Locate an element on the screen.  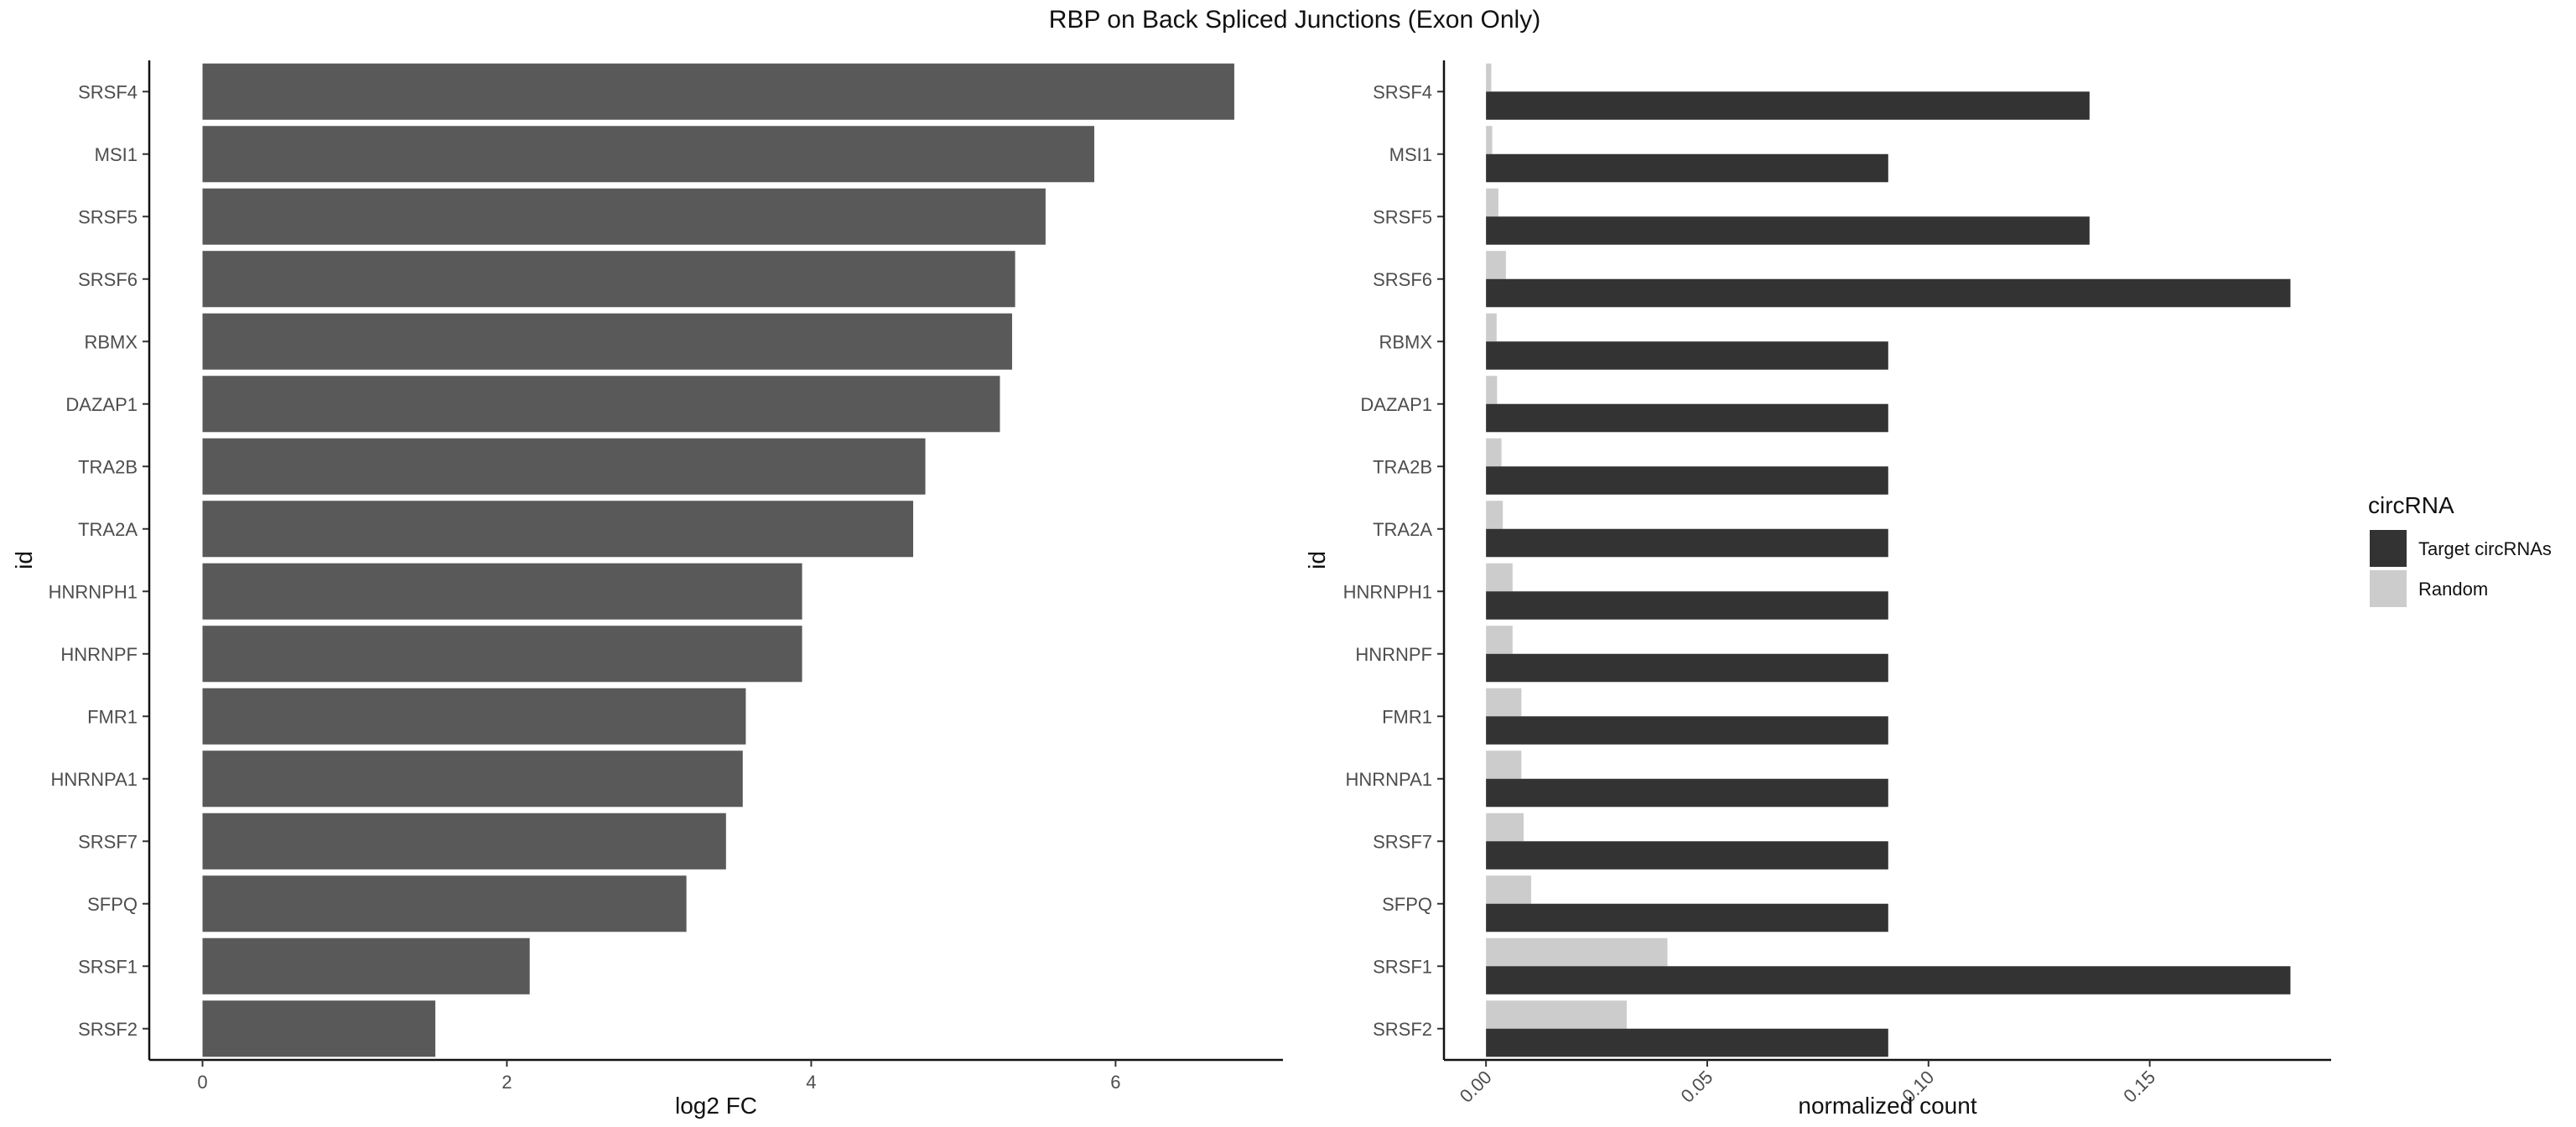
bar-sfpq is located at coordinates (444, 903).